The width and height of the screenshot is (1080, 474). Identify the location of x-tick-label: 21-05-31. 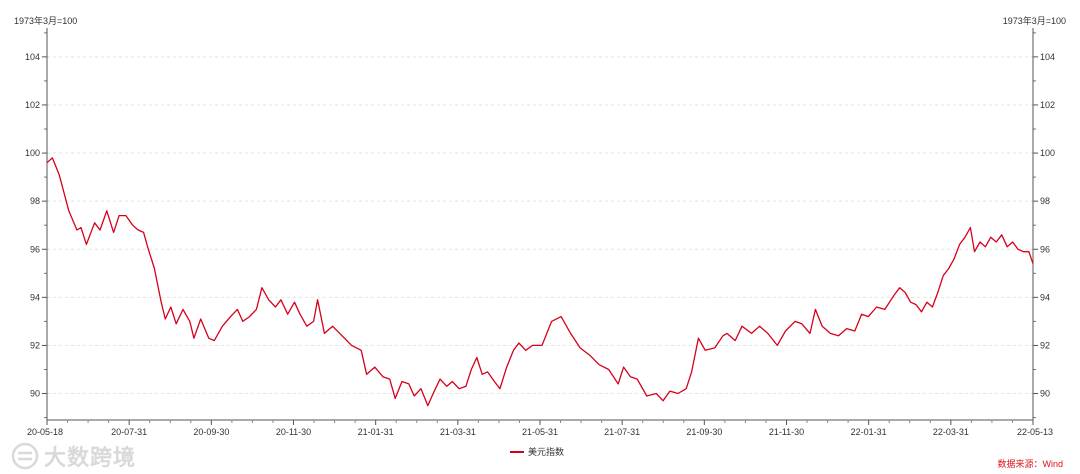
(540, 432).